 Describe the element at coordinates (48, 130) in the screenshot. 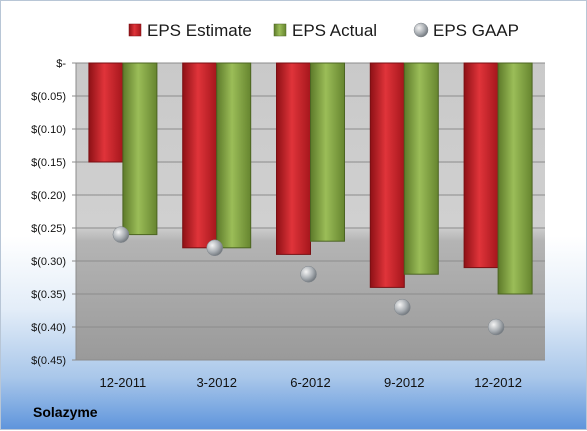

I see `y-tick-label: $(0.10)` at that location.